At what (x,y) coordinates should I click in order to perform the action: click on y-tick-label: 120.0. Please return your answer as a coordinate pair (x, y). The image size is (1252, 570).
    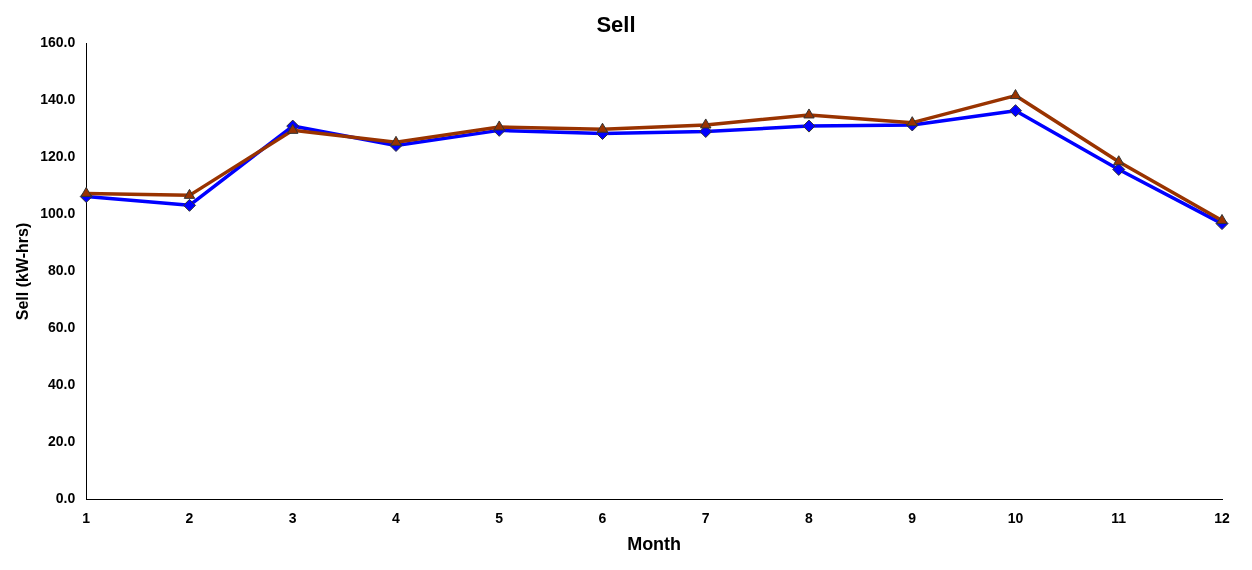
    Looking at the image, I should click on (58, 156).